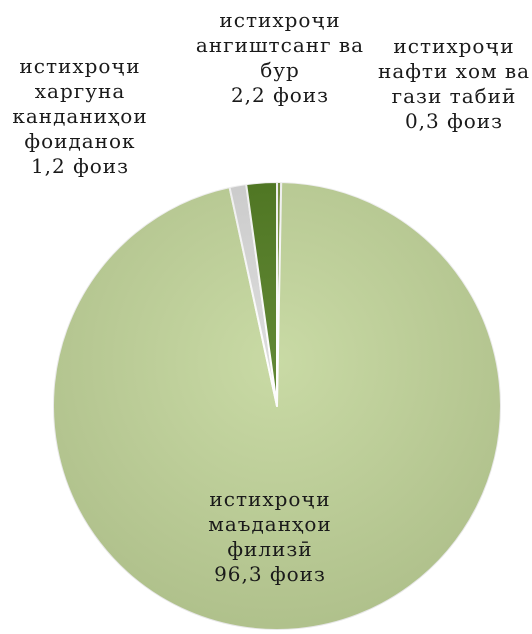  What do you see at coordinates (80, 141) in the screenshot?
I see `slice-label-other-minerals-line-4: фоиданок` at bounding box center [80, 141].